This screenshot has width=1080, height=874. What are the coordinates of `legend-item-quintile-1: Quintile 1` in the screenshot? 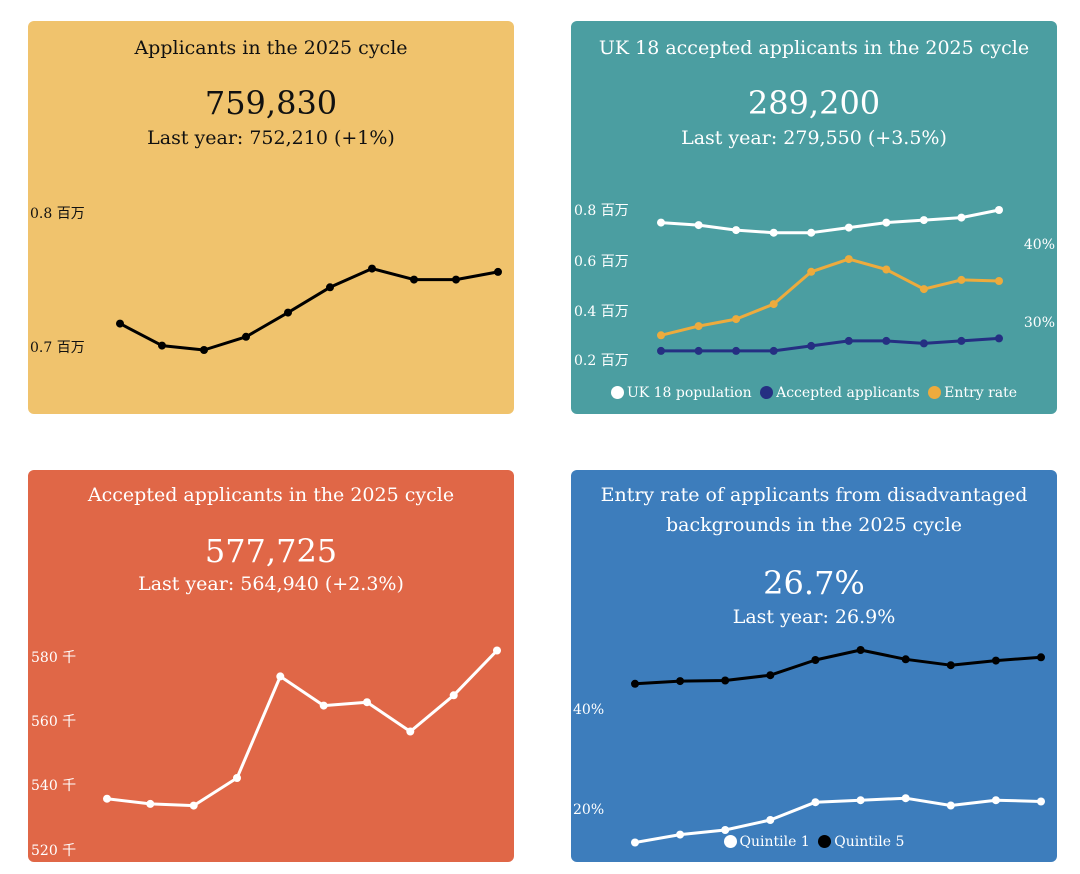 It's located at (766, 842).